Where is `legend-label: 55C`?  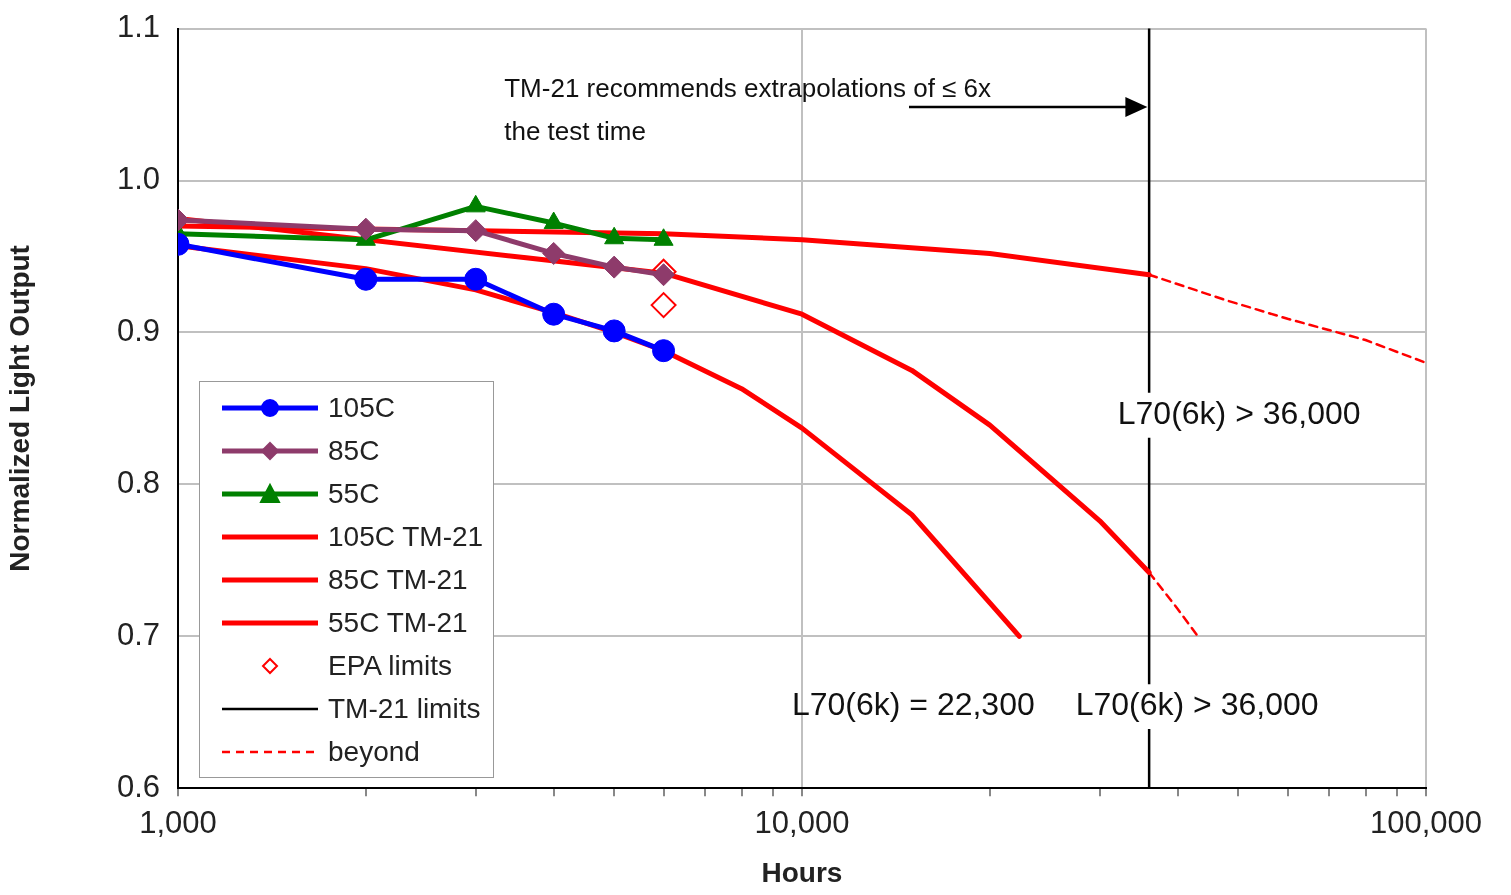
legend-label: 55C is located at coordinates (354, 493).